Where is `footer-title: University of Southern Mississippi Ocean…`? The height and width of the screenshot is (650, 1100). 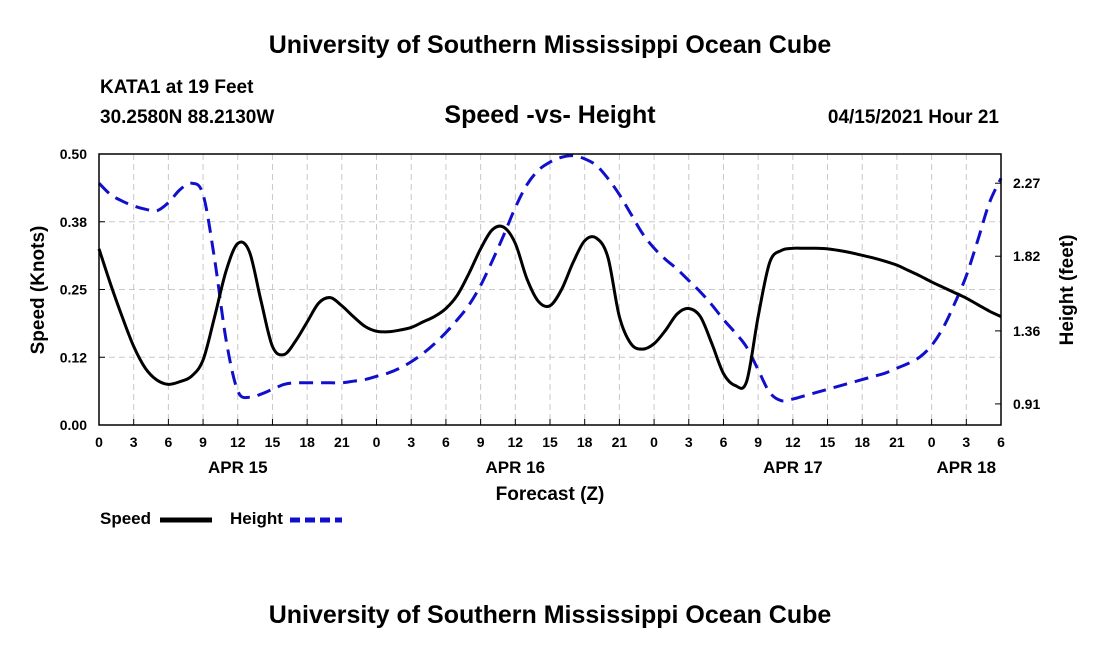
footer-title: University of Southern Mississippi Ocean… is located at coordinates (550, 615).